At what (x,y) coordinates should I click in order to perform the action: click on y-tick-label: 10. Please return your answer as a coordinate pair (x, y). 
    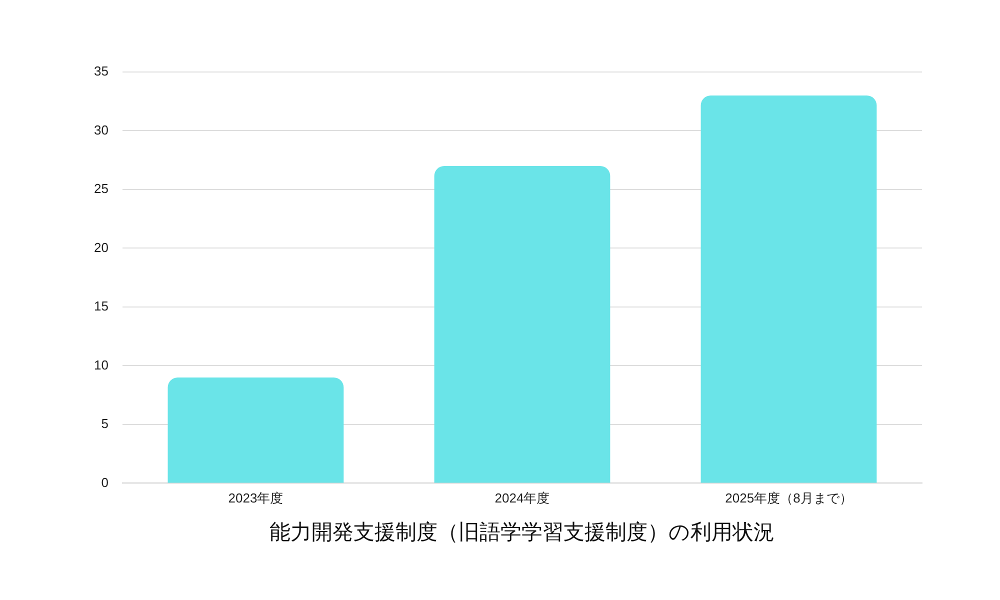
    Looking at the image, I should click on (101, 364).